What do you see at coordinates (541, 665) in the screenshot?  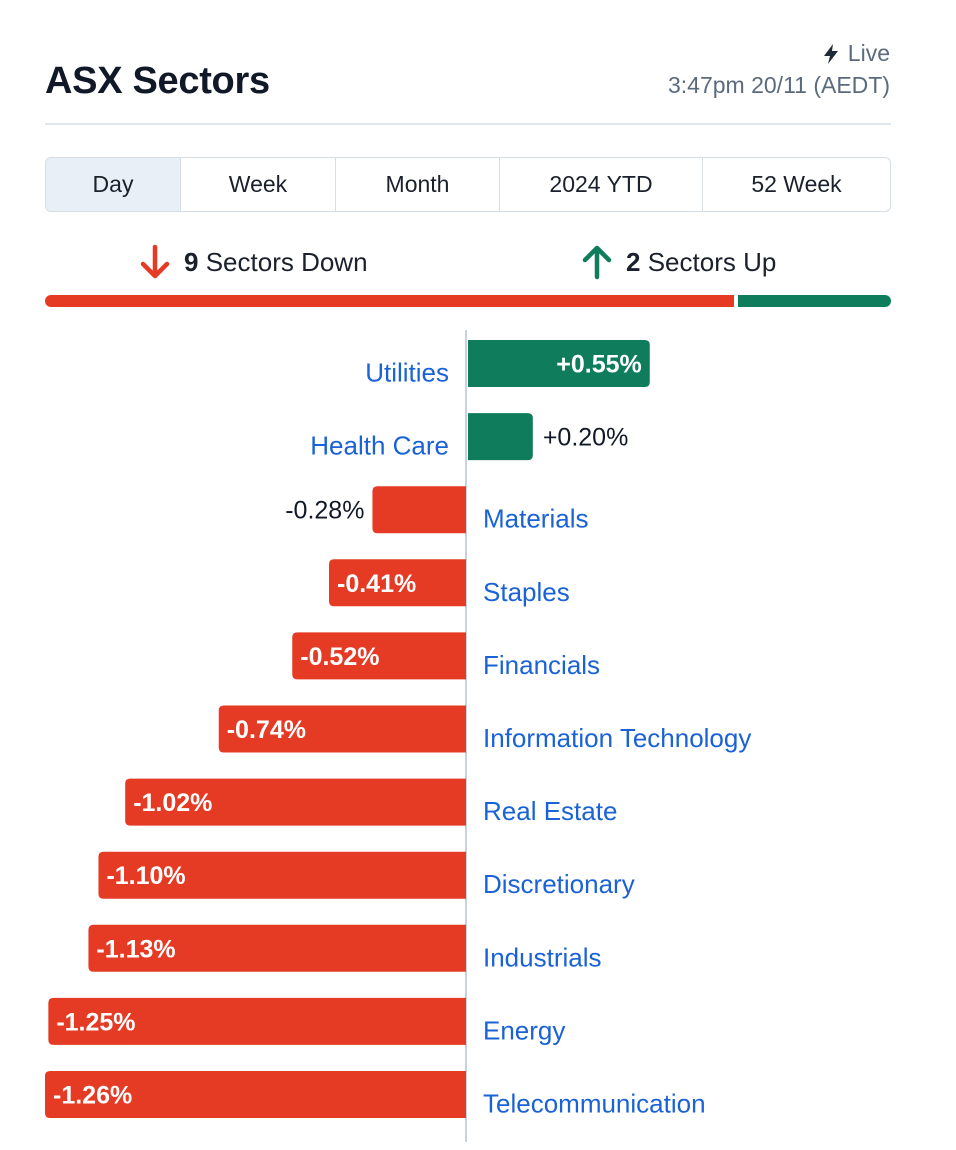 I see `category-link-financials: Financials` at bounding box center [541, 665].